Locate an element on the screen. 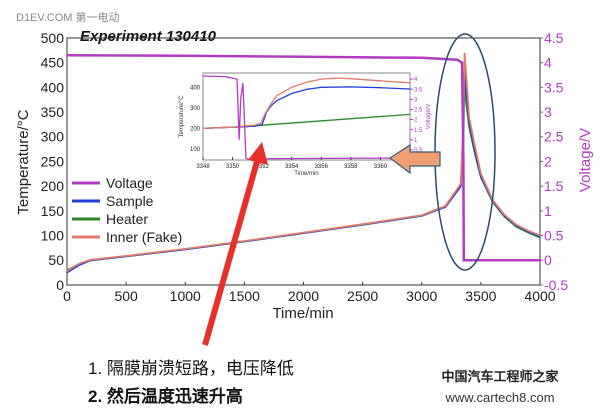 The width and height of the screenshot is (600, 415). inset-y-label: Temperature/°C is located at coordinates (182, 116).